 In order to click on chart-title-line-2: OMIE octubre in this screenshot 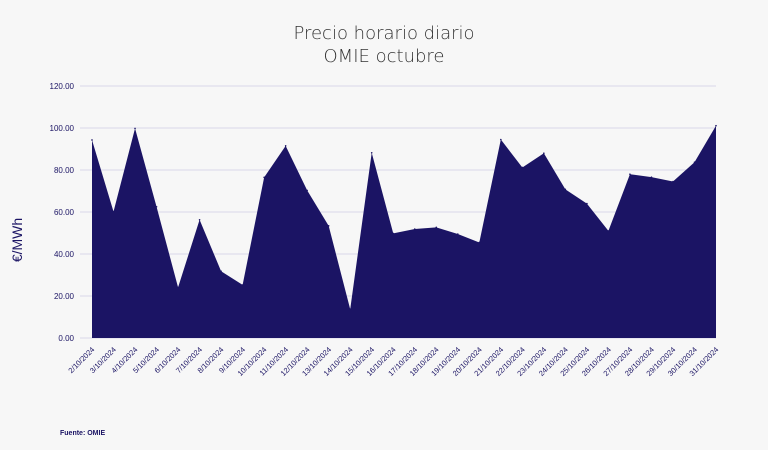, I will do `click(384, 56)`.